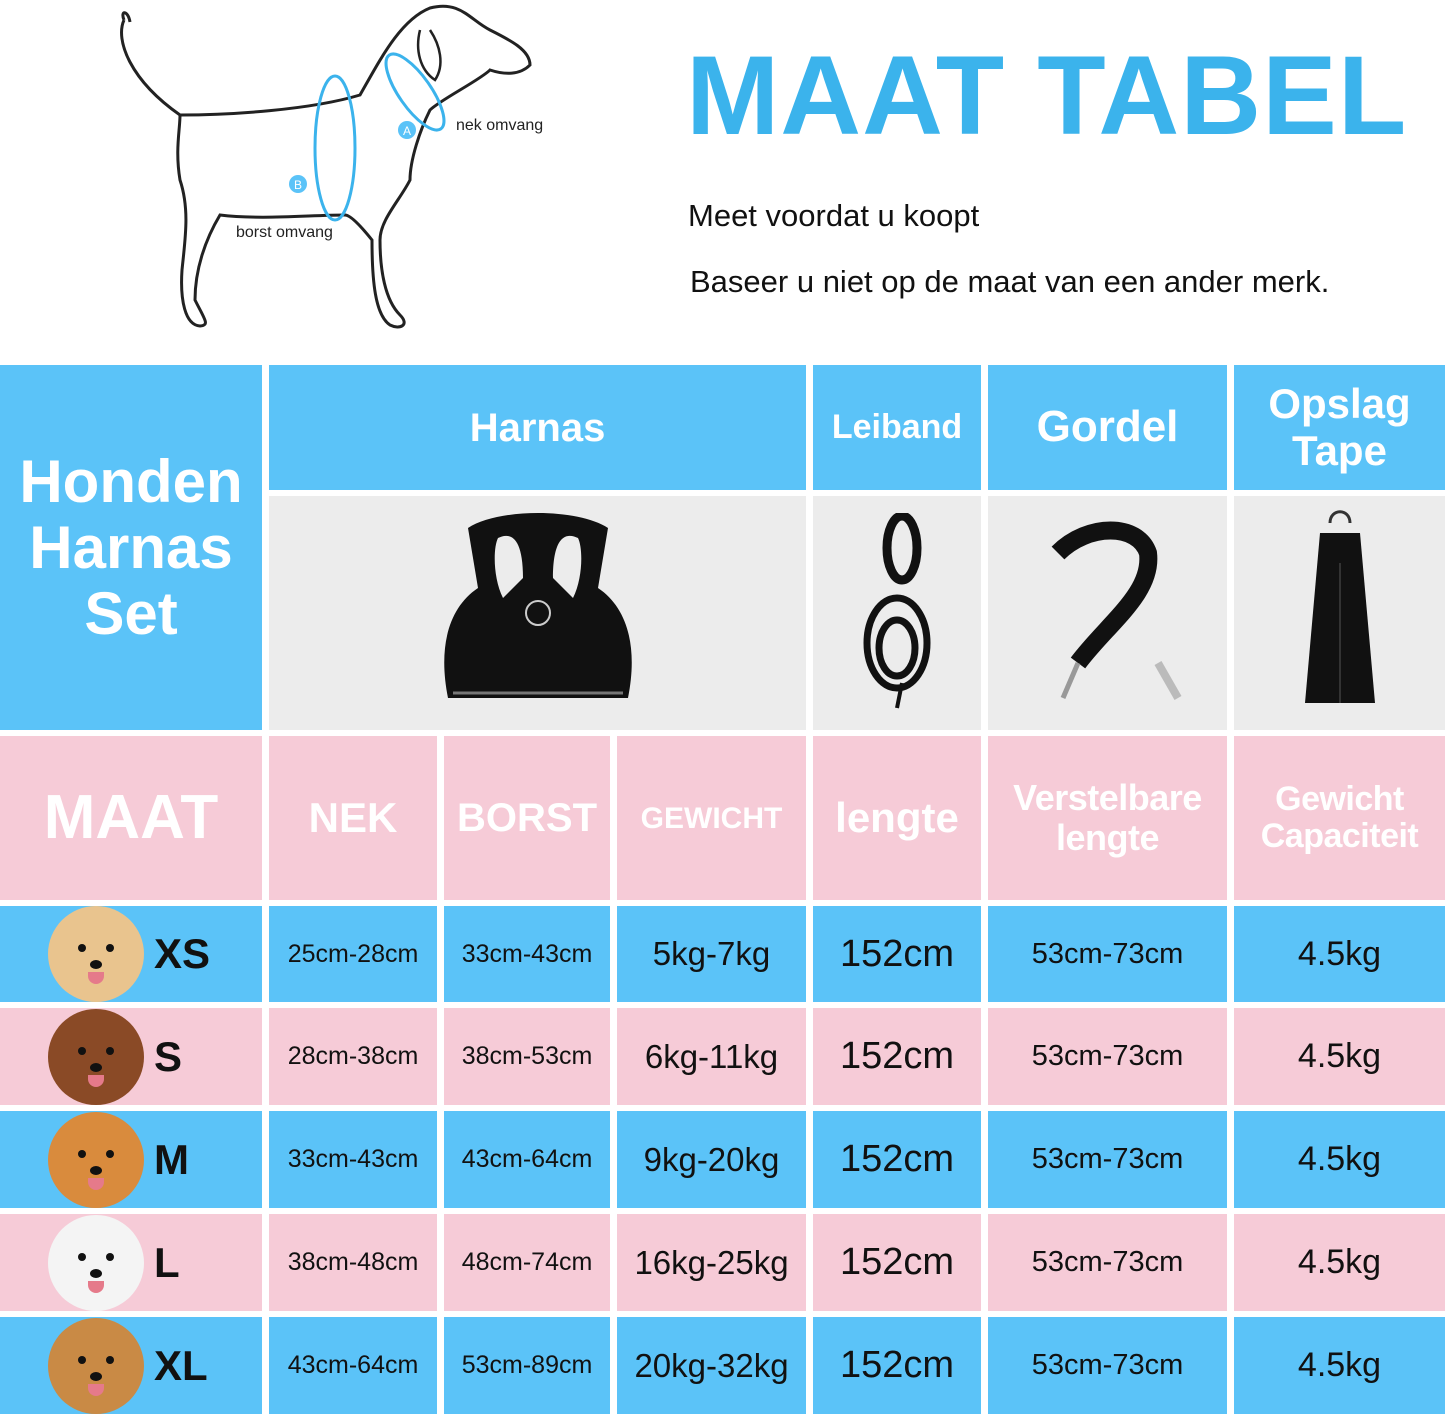  I want to click on cell-nek: 25cm-28cm, so click(353, 954).